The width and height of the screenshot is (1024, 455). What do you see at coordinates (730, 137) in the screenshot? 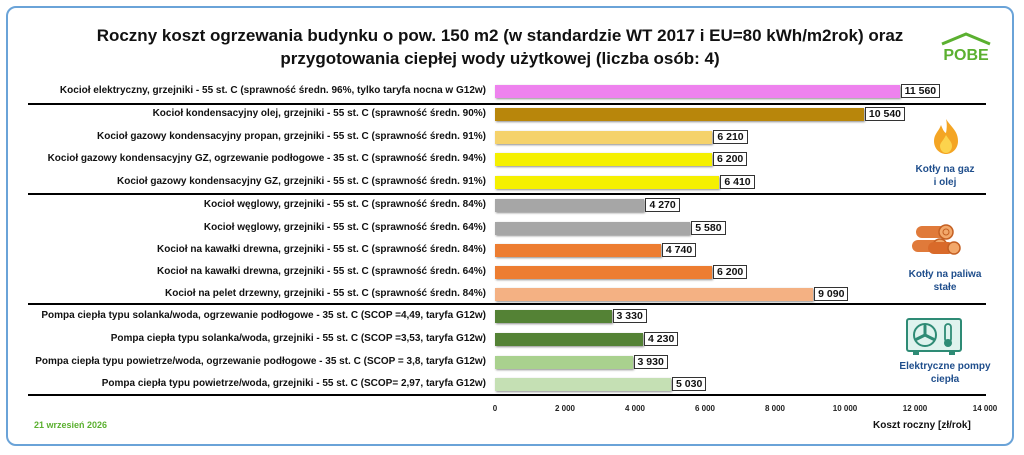
I see `data-label: 6 210` at bounding box center [730, 137].